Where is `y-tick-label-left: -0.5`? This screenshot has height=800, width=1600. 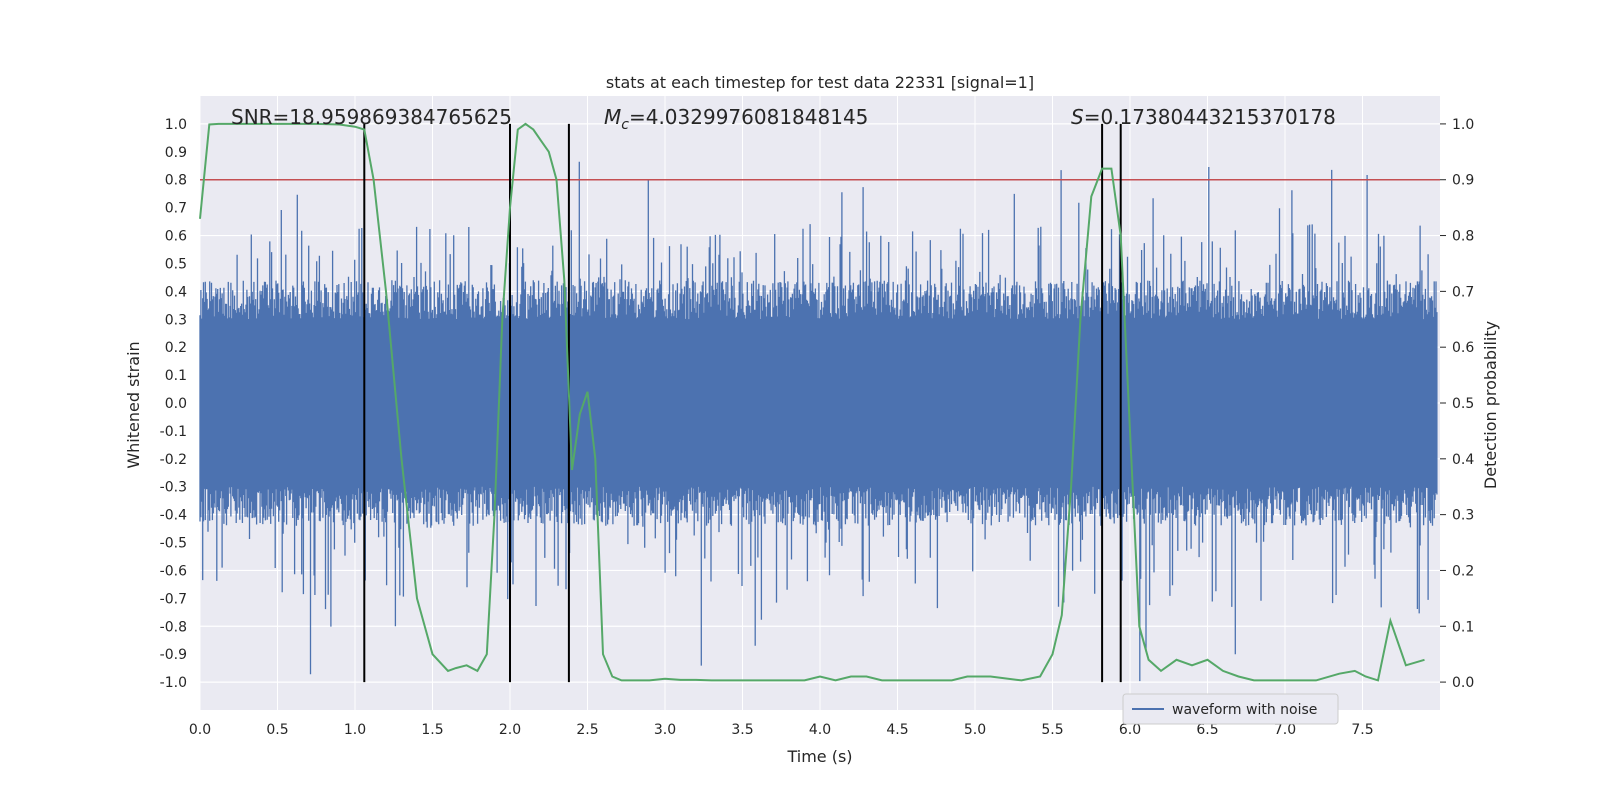 y-tick-label-left: -0.5 is located at coordinates (173, 544).